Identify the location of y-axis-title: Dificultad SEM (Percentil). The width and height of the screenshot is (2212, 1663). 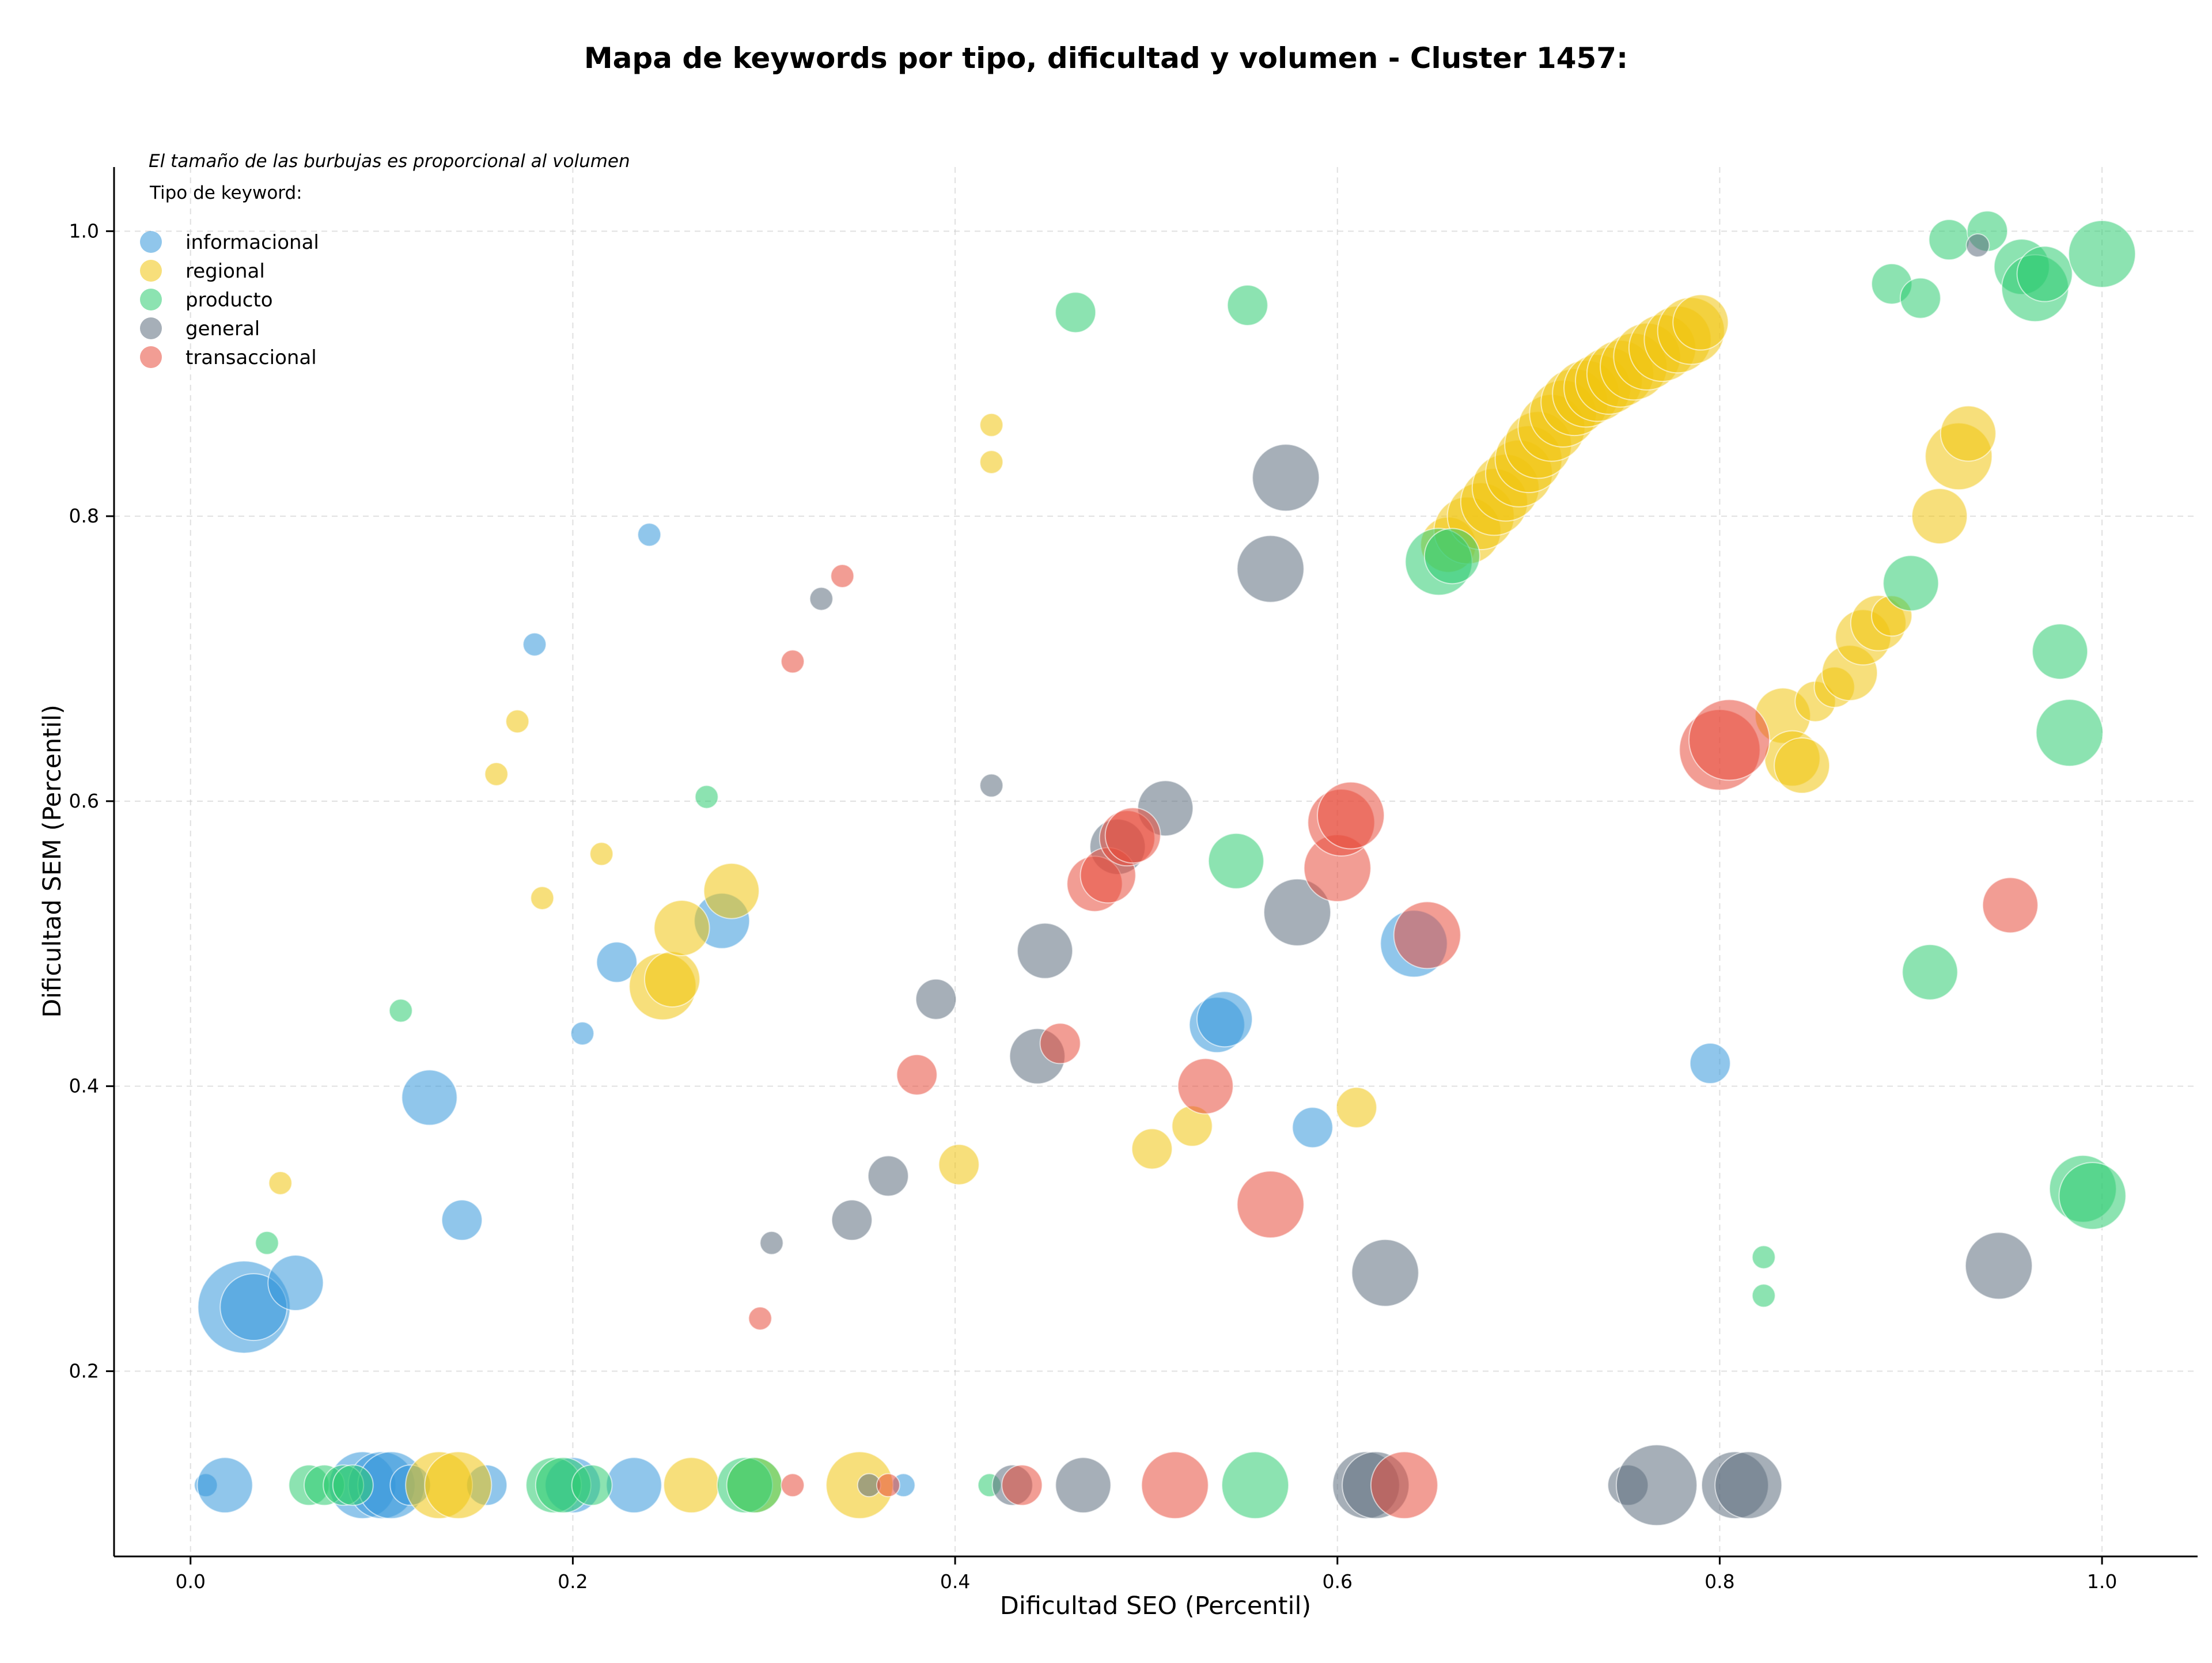
(52, 861).